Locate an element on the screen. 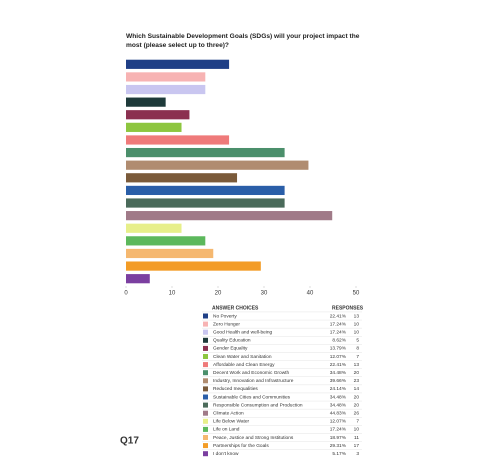 The image size is (487, 467). answer-choice: Life Below Water is located at coordinates (231, 422).